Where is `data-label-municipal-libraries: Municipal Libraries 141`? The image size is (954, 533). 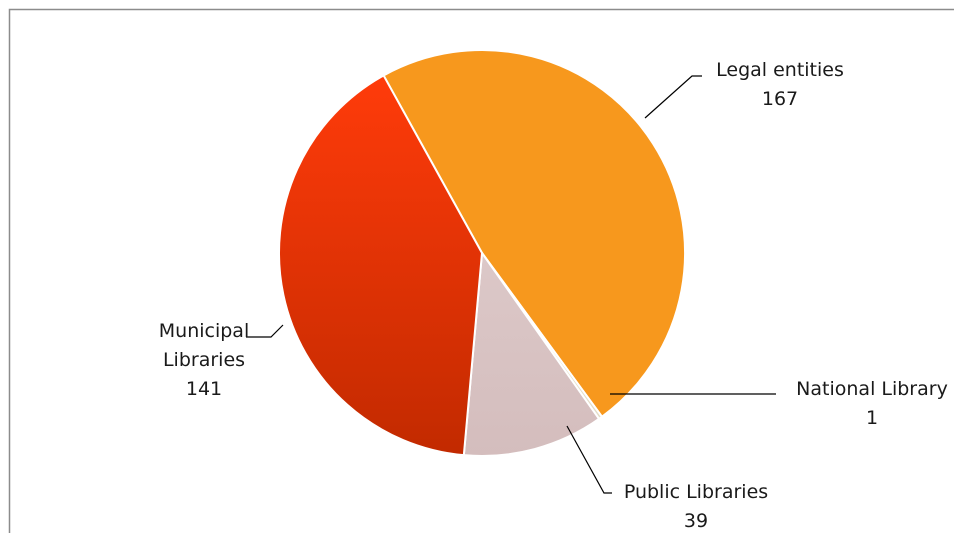 data-label-municipal-libraries: Municipal Libraries 141 is located at coordinates (204, 360).